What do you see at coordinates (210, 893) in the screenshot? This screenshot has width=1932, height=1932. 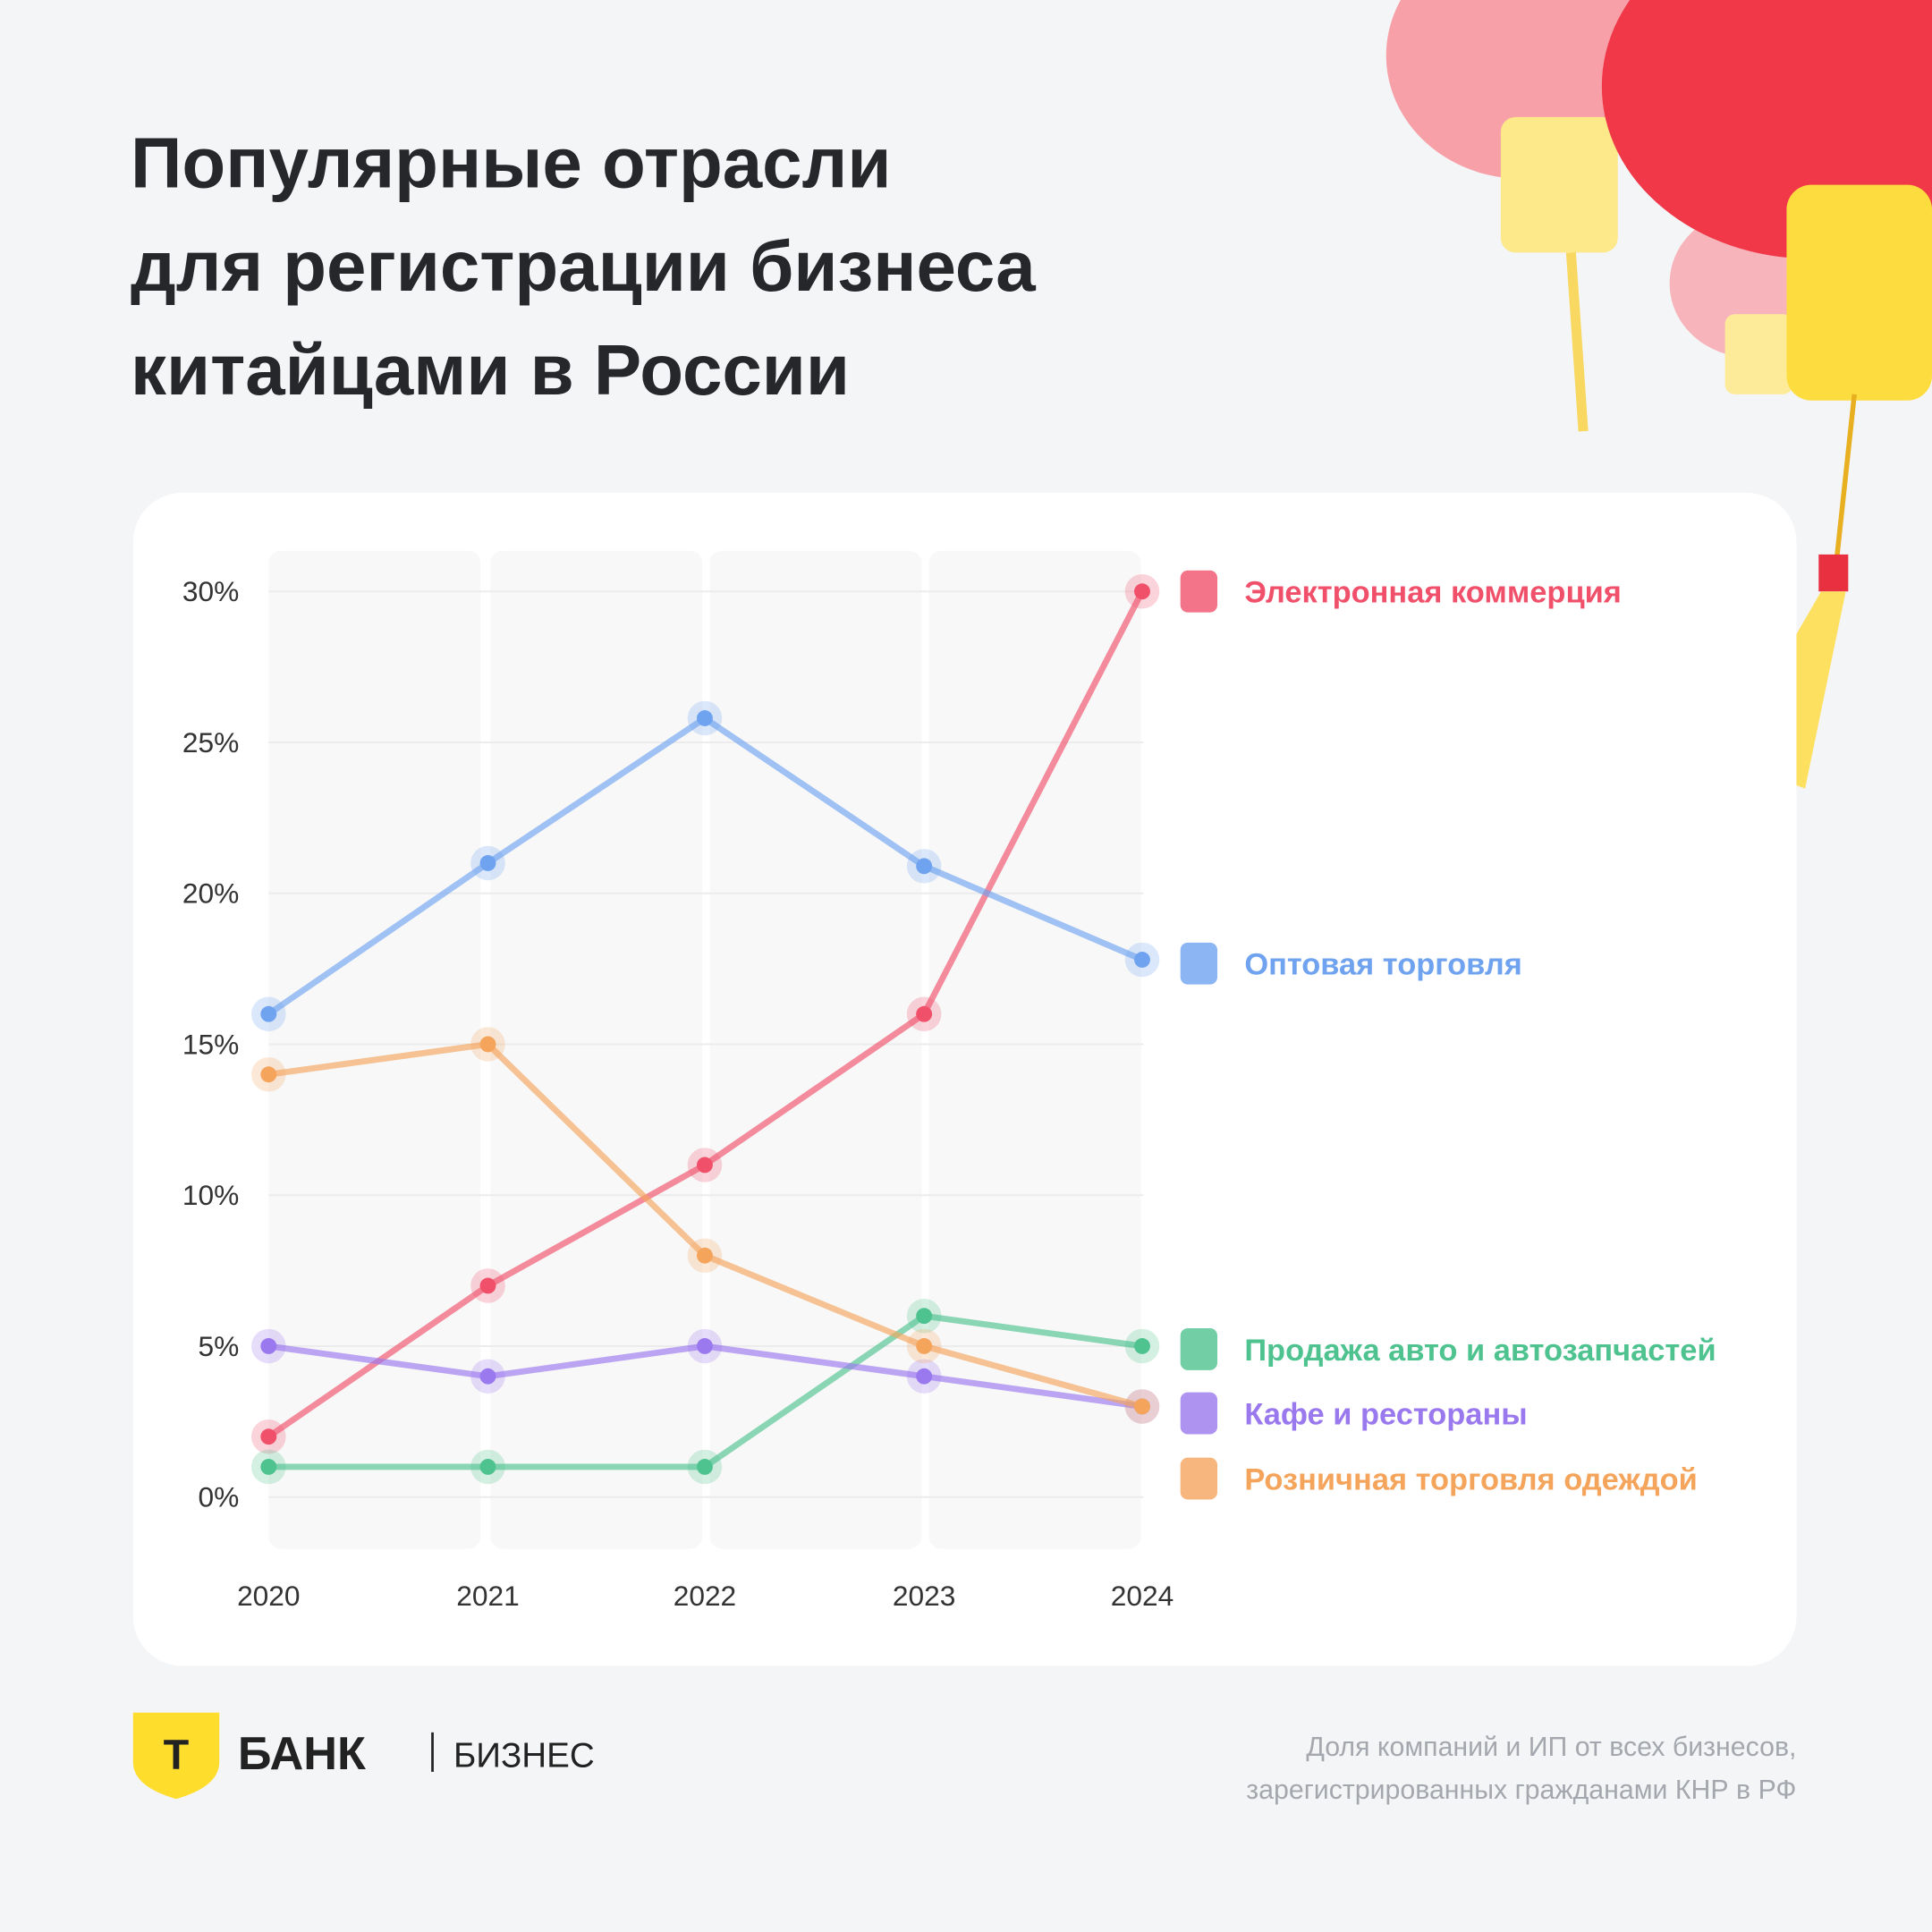 I see `y-tick-label: 20%` at bounding box center [210, 893].